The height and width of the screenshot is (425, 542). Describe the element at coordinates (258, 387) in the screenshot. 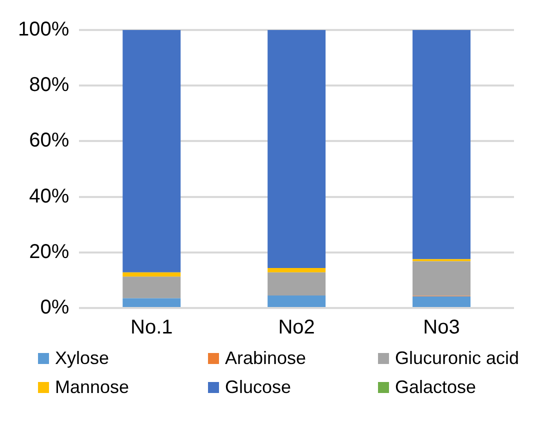

I see `legend-label: Glucose` at that location.